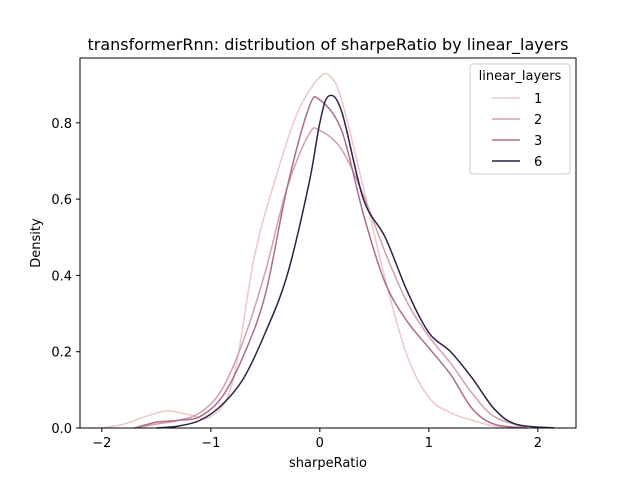  I want to click on y-axis-label: Density, so click(36, 243).